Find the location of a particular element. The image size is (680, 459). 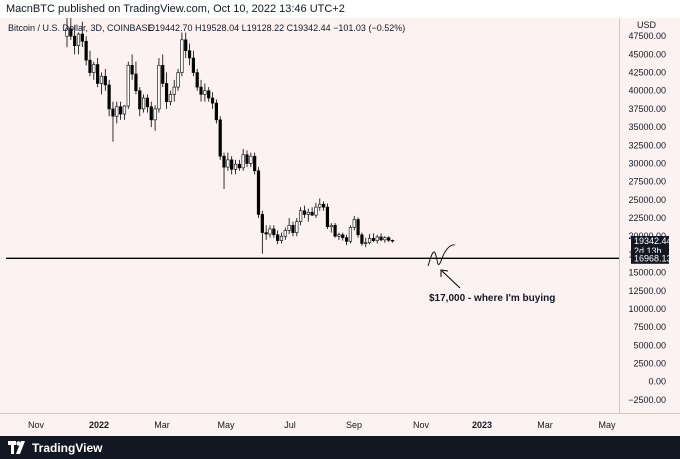

y-tick-label: 2500.00 is located at coordinates (649, 364).